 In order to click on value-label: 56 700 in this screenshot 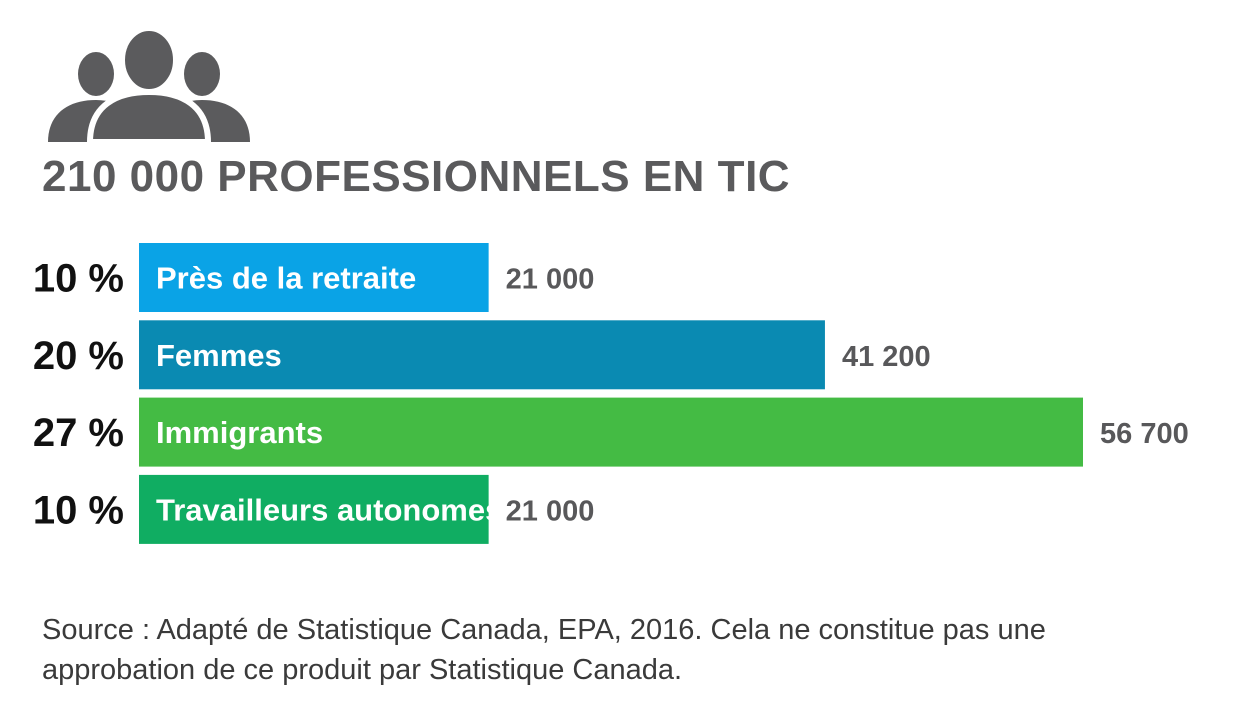, I will do `click(1144, 434)`.